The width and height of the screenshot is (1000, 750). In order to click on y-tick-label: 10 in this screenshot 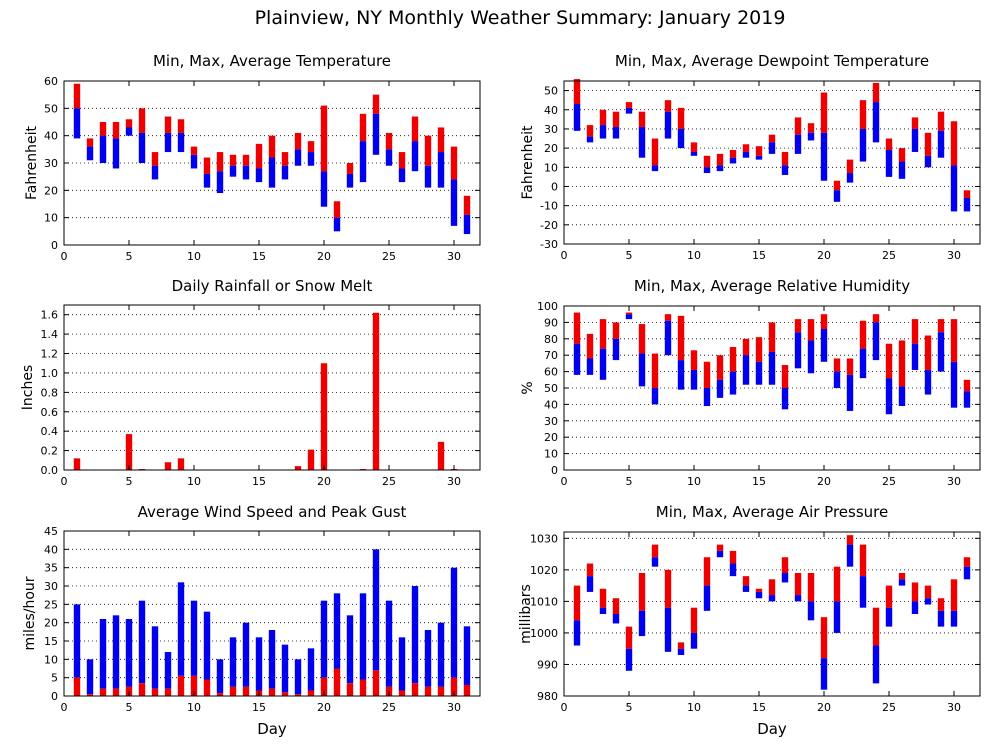, I will do `click(51, 218)`.